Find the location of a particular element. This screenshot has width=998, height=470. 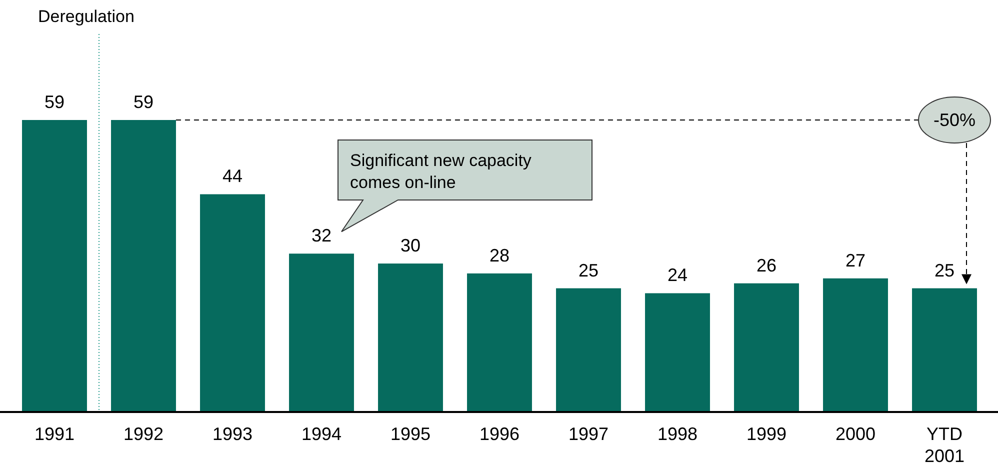

x-tick-label: 1991 is located at coordinates (54, 434).